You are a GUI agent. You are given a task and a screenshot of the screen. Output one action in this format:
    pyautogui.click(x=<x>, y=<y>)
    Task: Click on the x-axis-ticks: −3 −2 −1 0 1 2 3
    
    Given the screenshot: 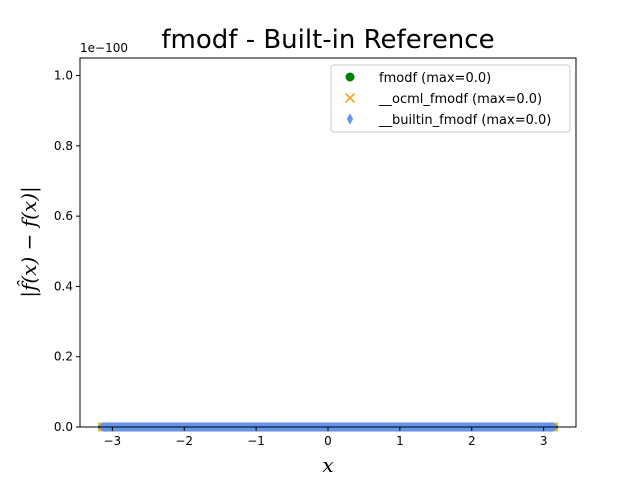 What is the action you would take?
    pyautogui.click(x=325, y=437)
    